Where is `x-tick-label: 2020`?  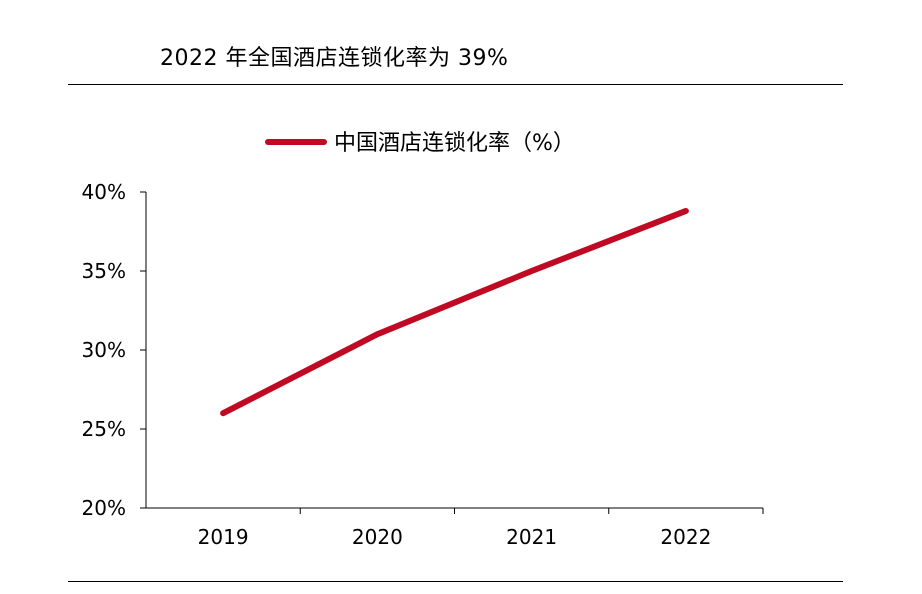
x-tick-label: 2020 is located at coordinates (377, 537).